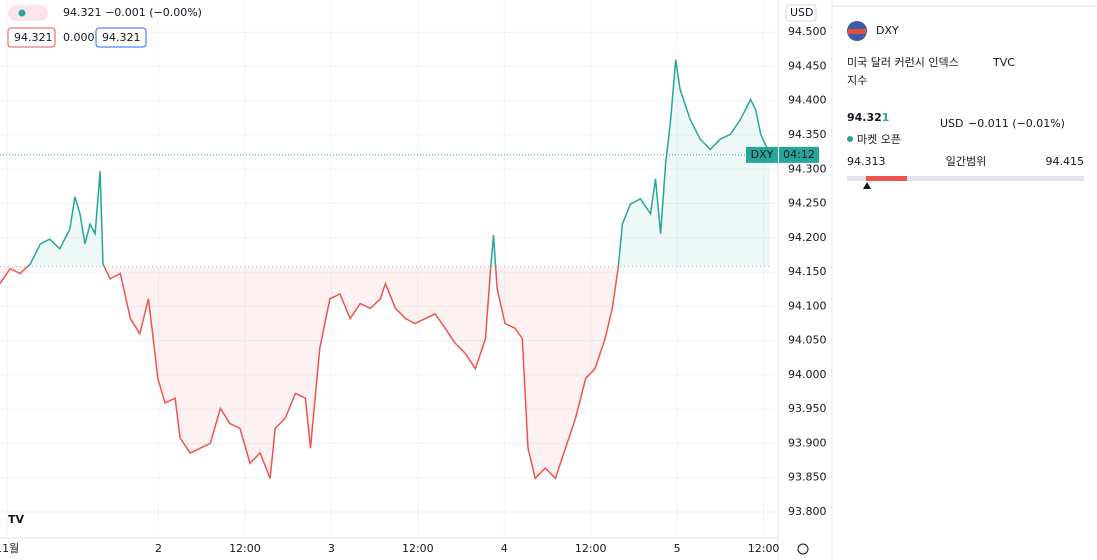  I want to click on header-last: 94.321, so click(82, 12).